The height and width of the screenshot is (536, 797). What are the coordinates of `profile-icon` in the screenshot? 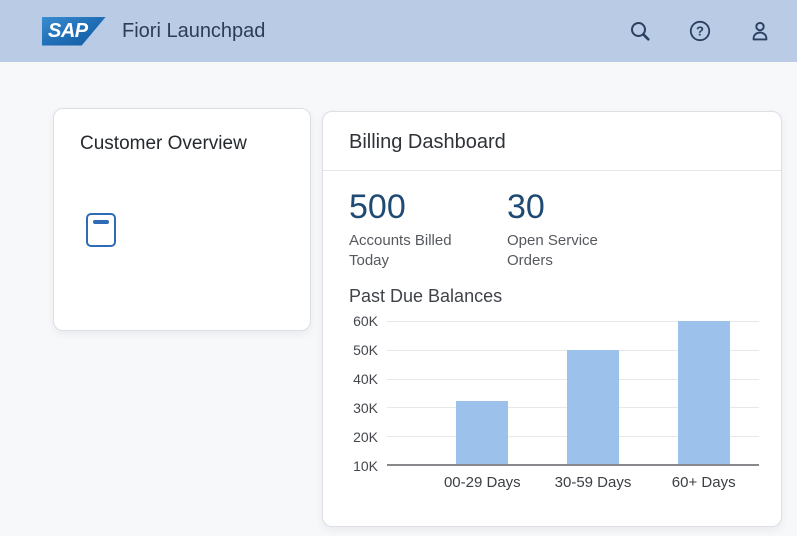 It's located at (760, 31).